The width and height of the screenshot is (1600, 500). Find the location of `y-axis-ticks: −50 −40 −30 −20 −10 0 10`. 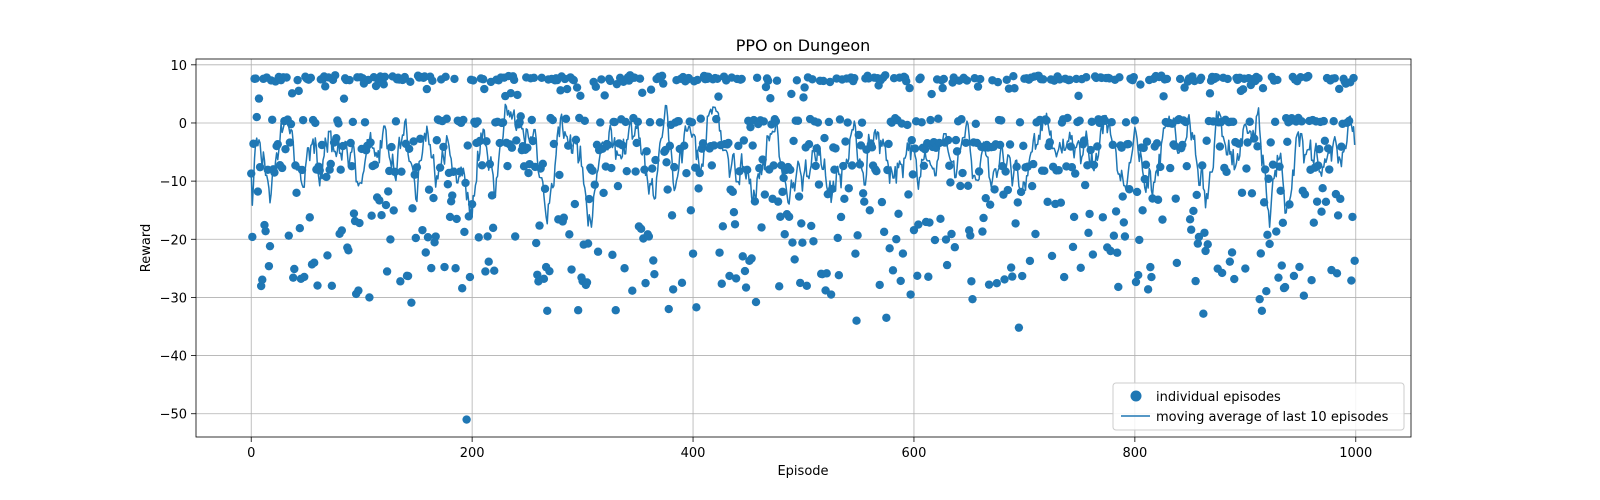

y-axis-ticks: −50 −40 −30 −20 −10 0 10 is located at coordinates (178, 241).